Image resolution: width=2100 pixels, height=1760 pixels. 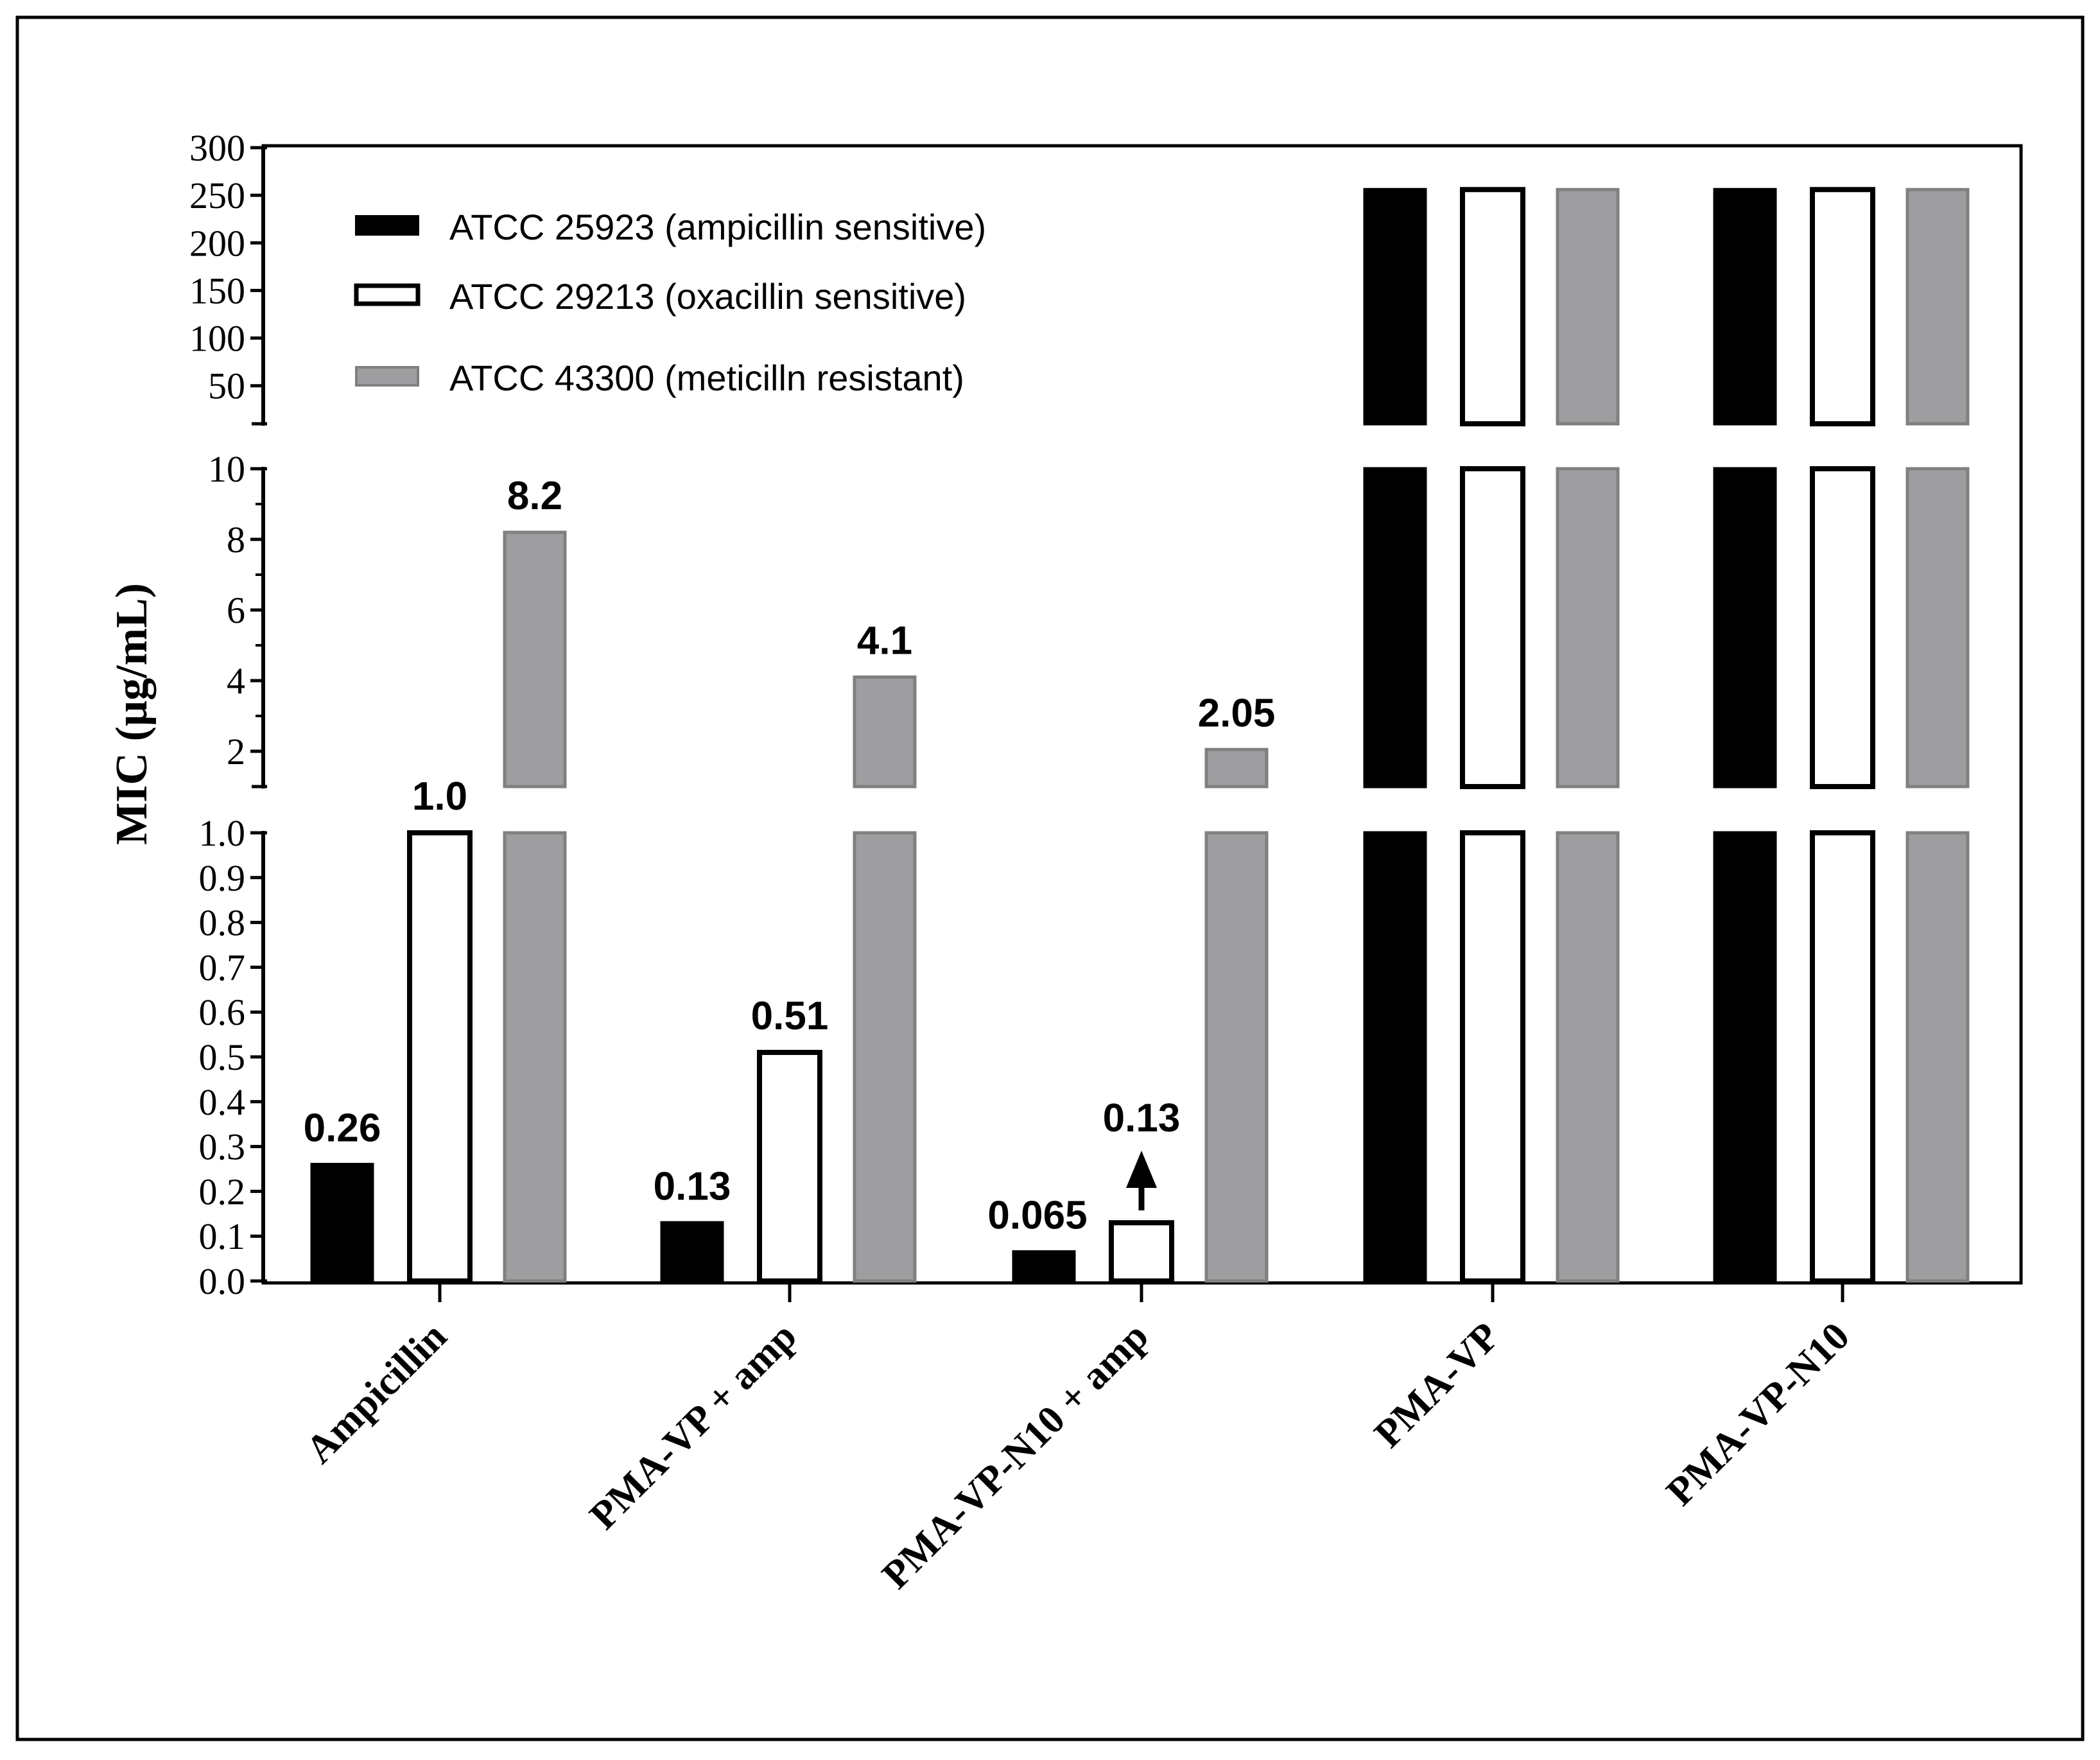 What do you see at coordinates (534, 496) in the screenshot?
I see `data-label: 8.2` at bounding box center [534, 496].